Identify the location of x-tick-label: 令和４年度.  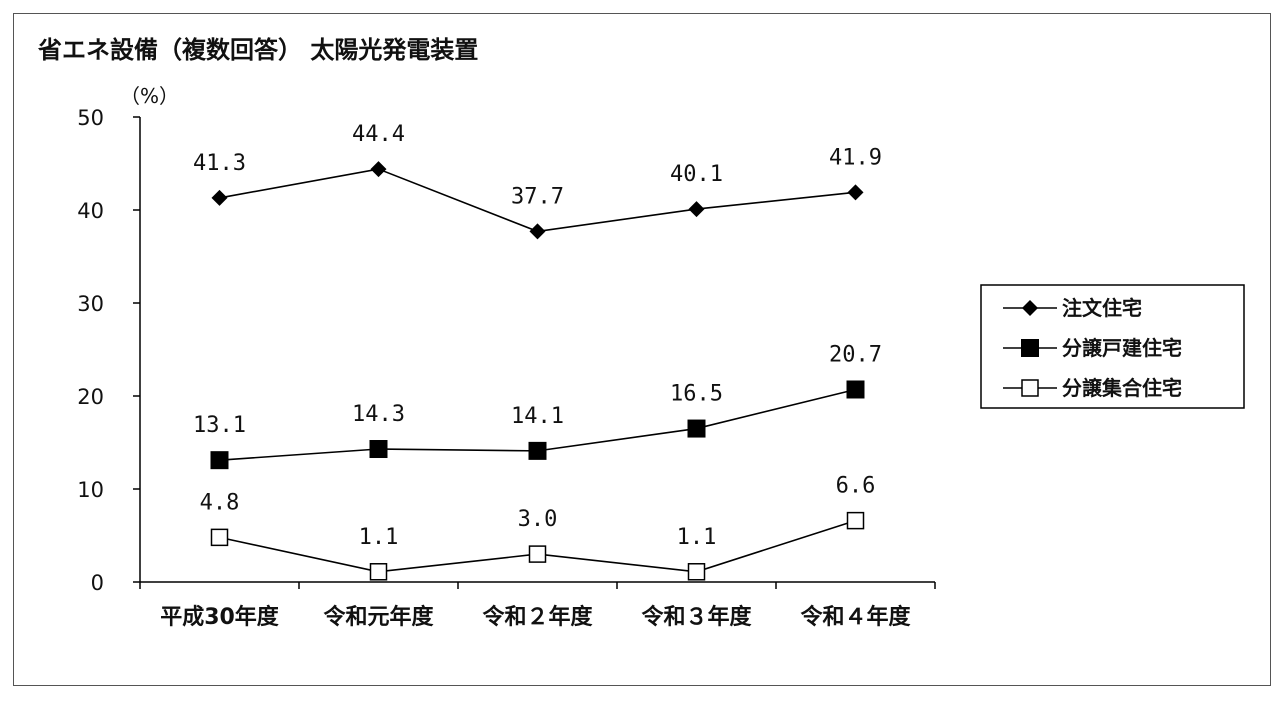
(855, 617).